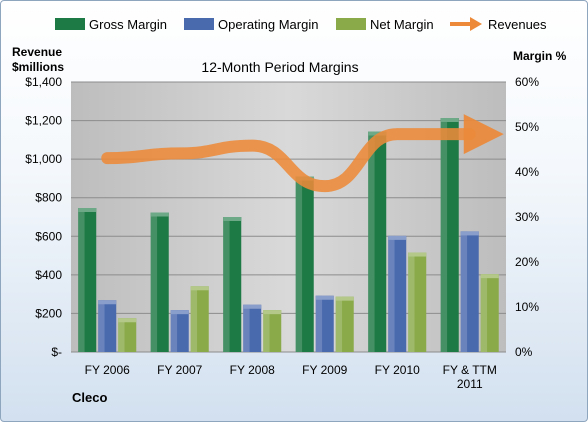  What do you see at coordinates (48, 198) in the screenshot?
I see `left-tick-label: $800` at bounding box center [48, 198].